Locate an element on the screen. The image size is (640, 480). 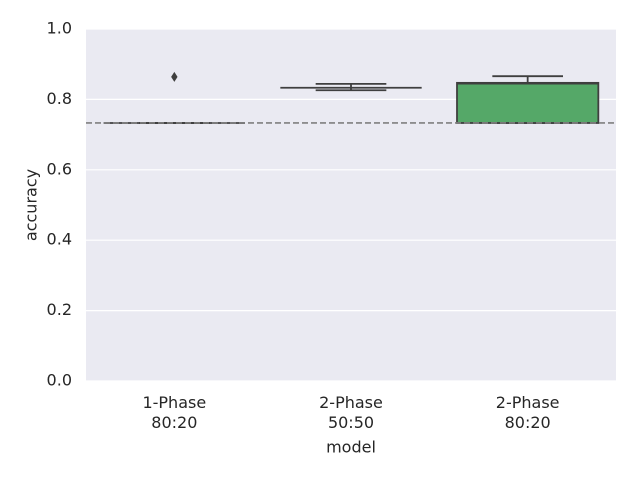
outlier is located at coordinates (174, 76).